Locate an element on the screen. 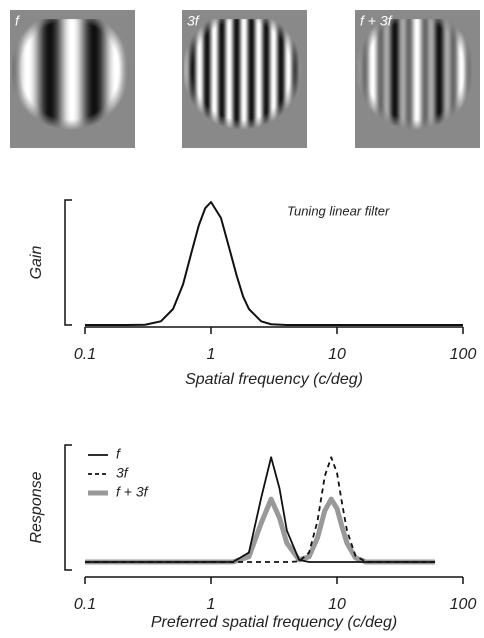 The image size is (484, 638). grating: 3f is located at coordinates (244, 79).